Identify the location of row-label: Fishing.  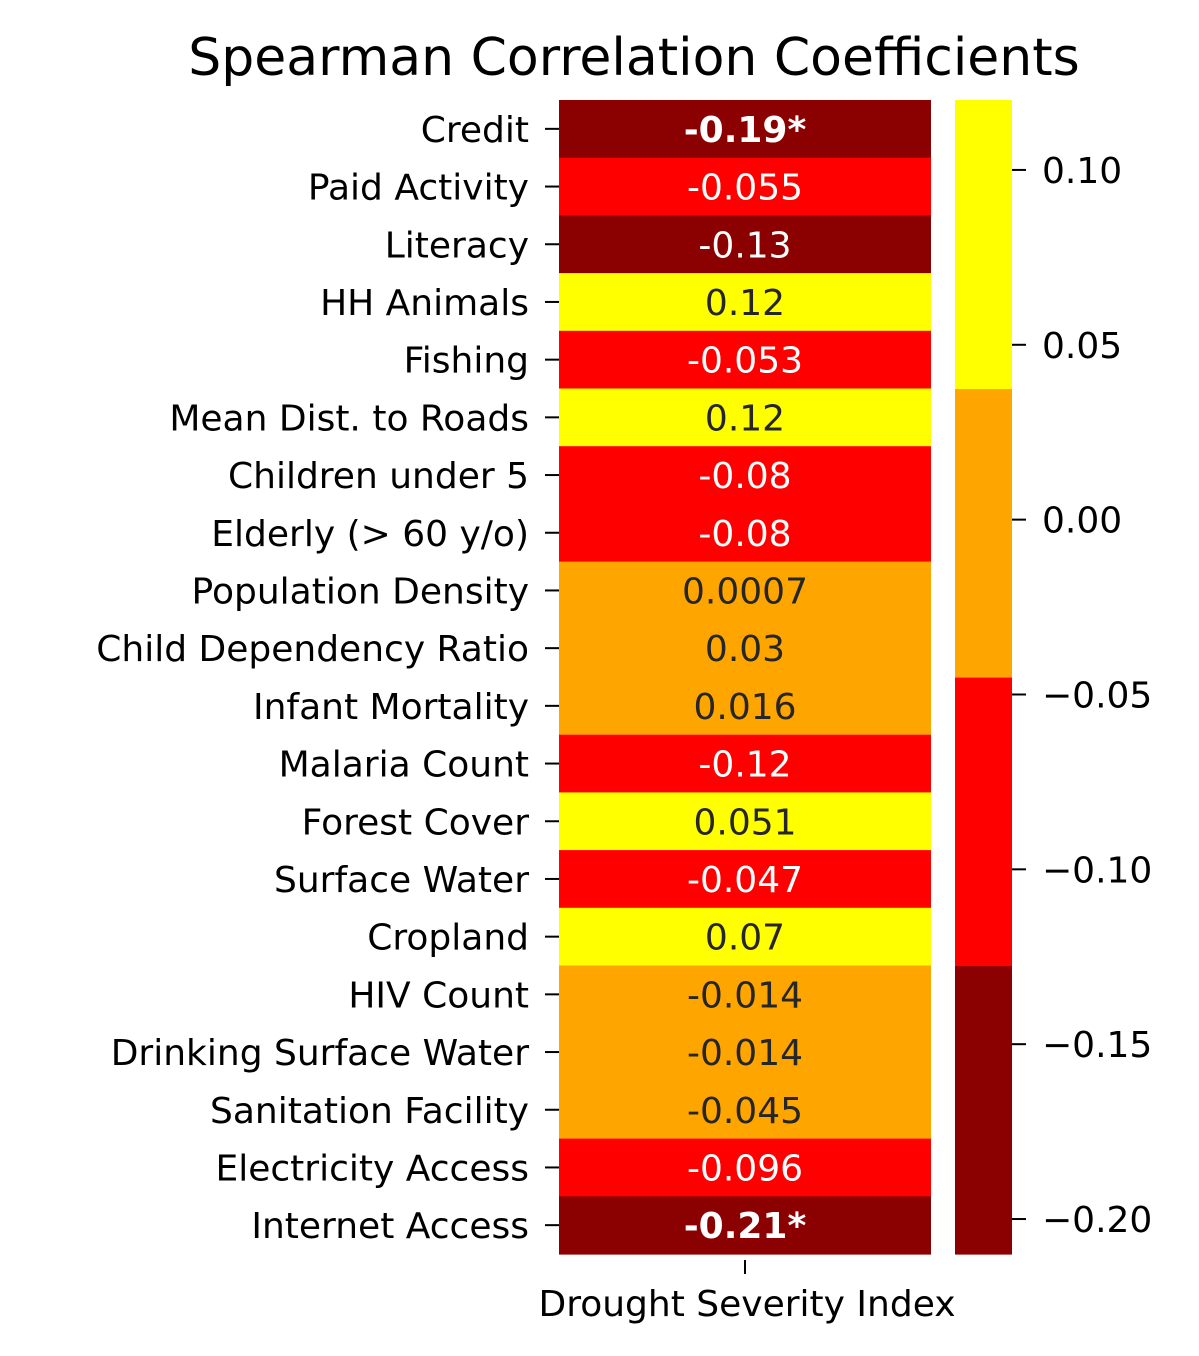
(466, 361).